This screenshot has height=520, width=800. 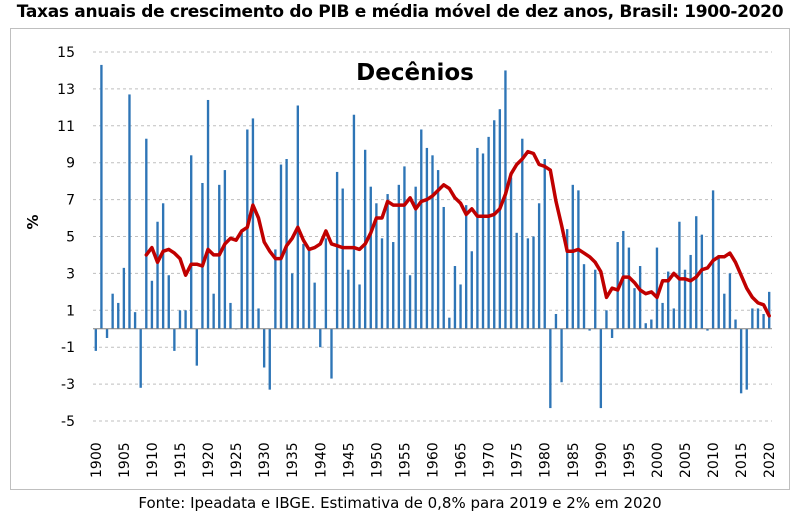 I want to click on y-axis-ticks: 15 13 11 9 7 5 3 1 -1 -3 -5, so click(x=66, y=237).